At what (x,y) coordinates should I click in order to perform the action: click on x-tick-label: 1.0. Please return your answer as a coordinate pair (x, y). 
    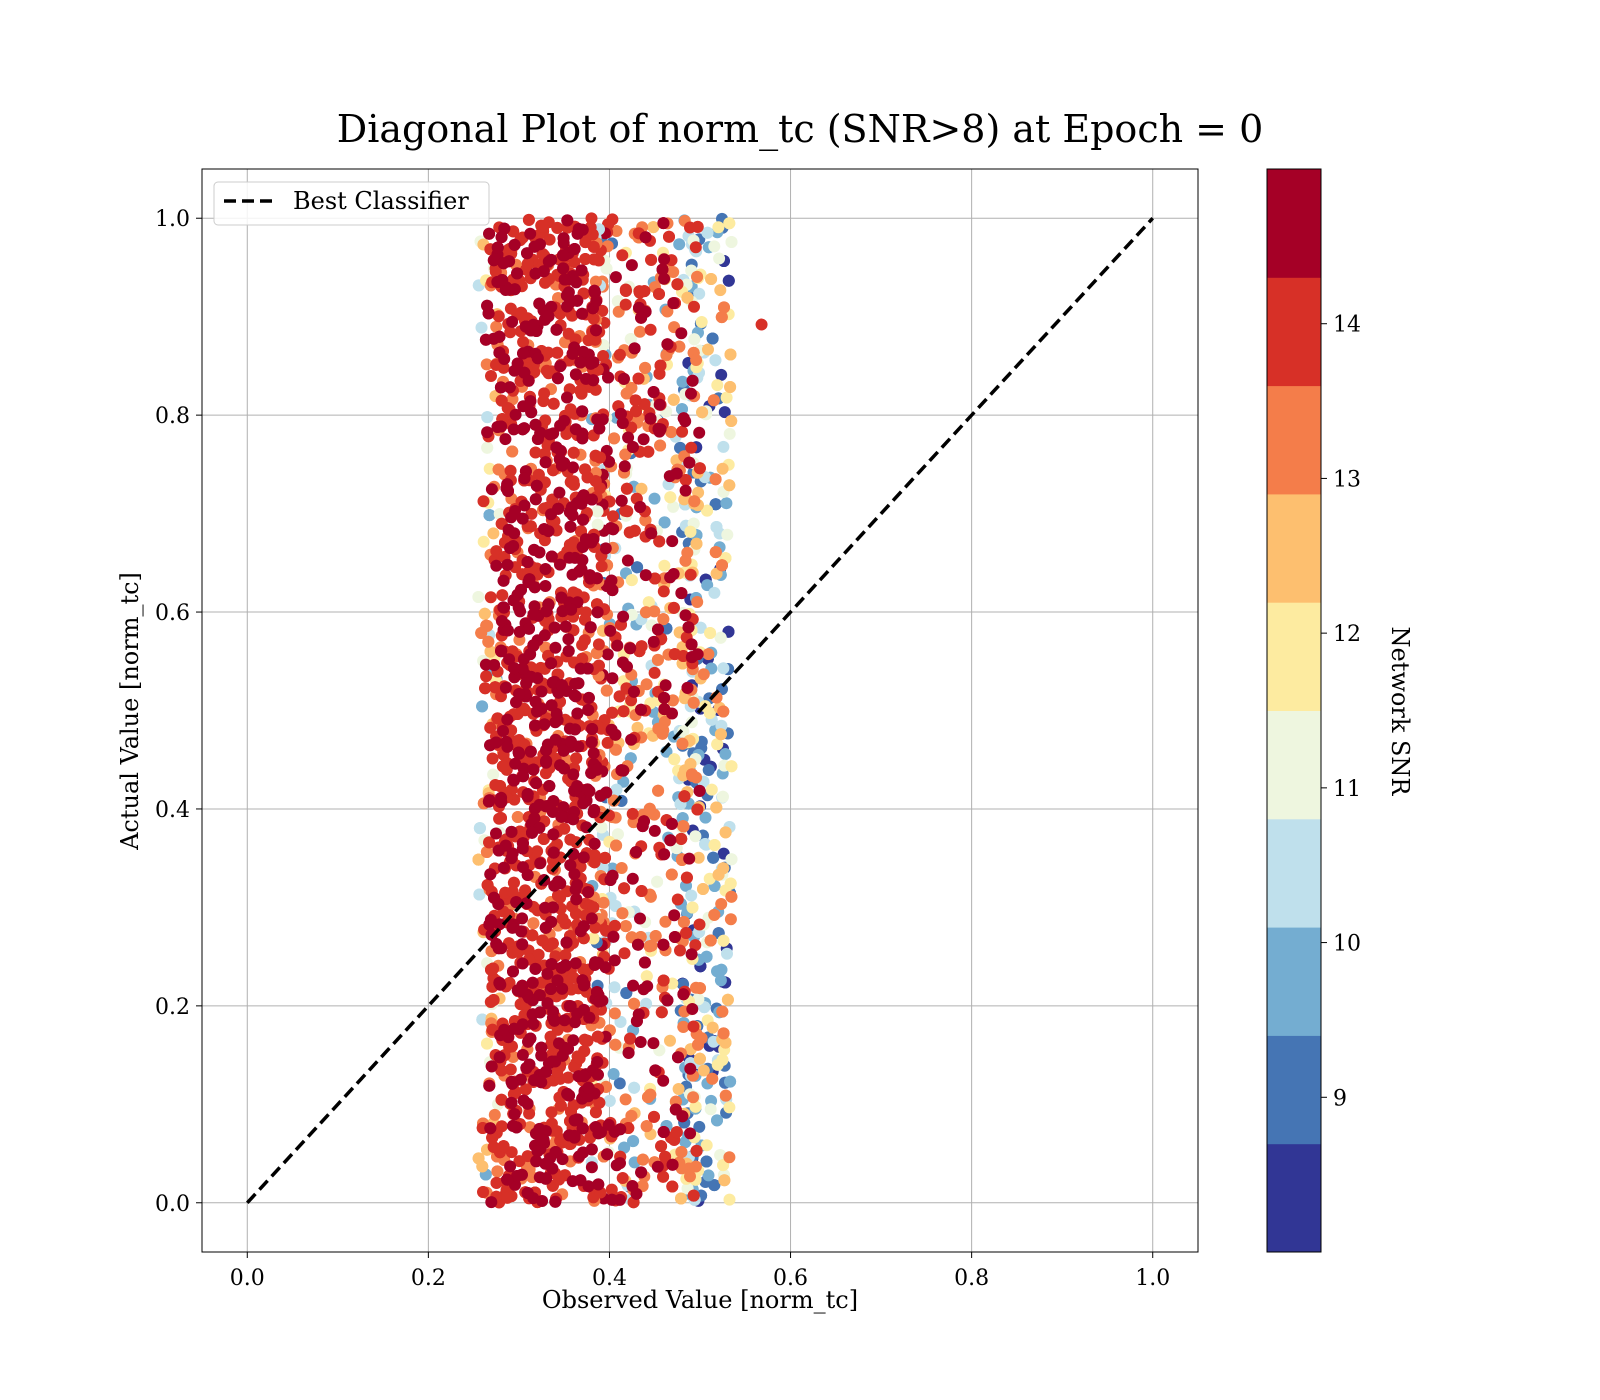
    Looking at the image, I should click on (1152, 1278).